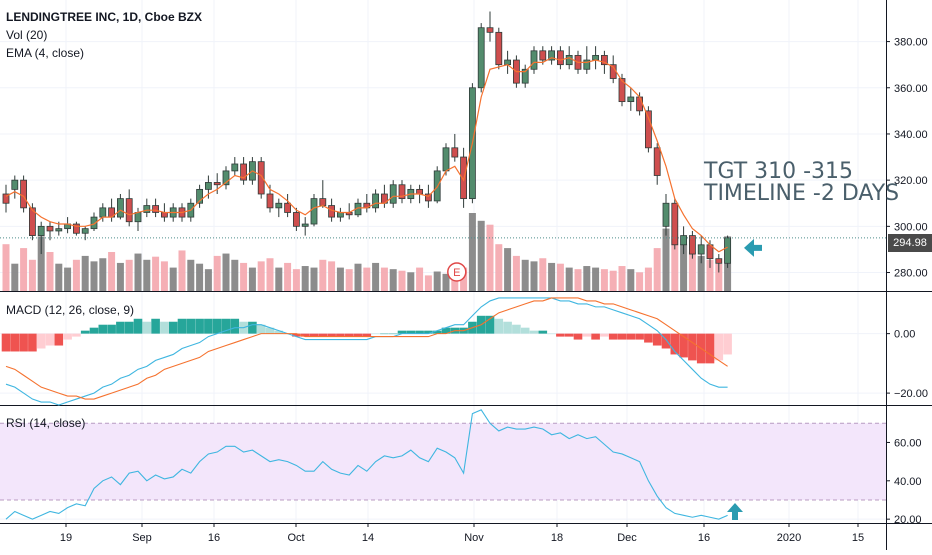 This screenshot has width=932, height=555. What do you see at coordinates (474, 538) in the screenshot?
I see `x-tick-label: Nov` at bounding box center [474, 538].